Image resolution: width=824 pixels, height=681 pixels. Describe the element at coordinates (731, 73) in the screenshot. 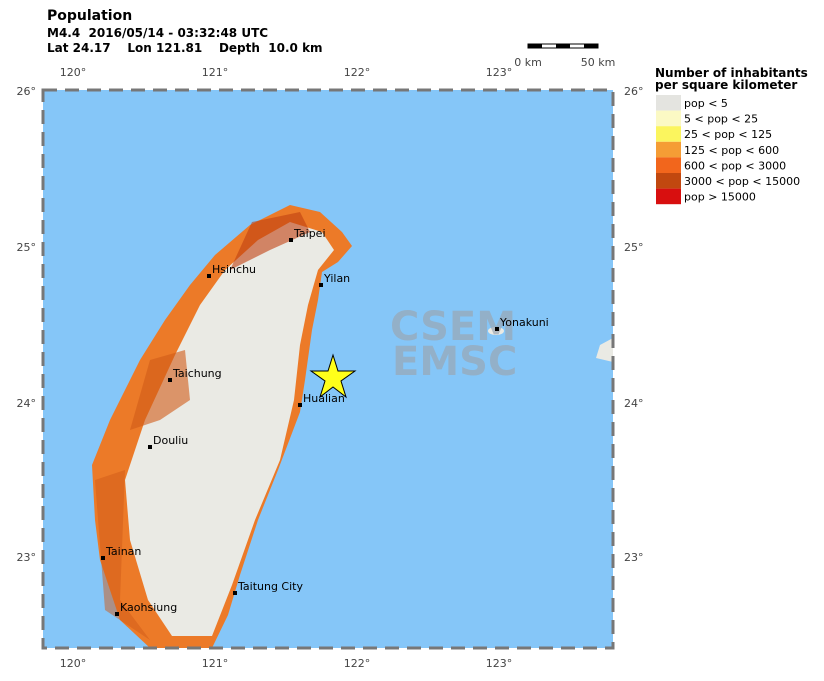

I see `legend-title: Number of inhabitants` at that location.